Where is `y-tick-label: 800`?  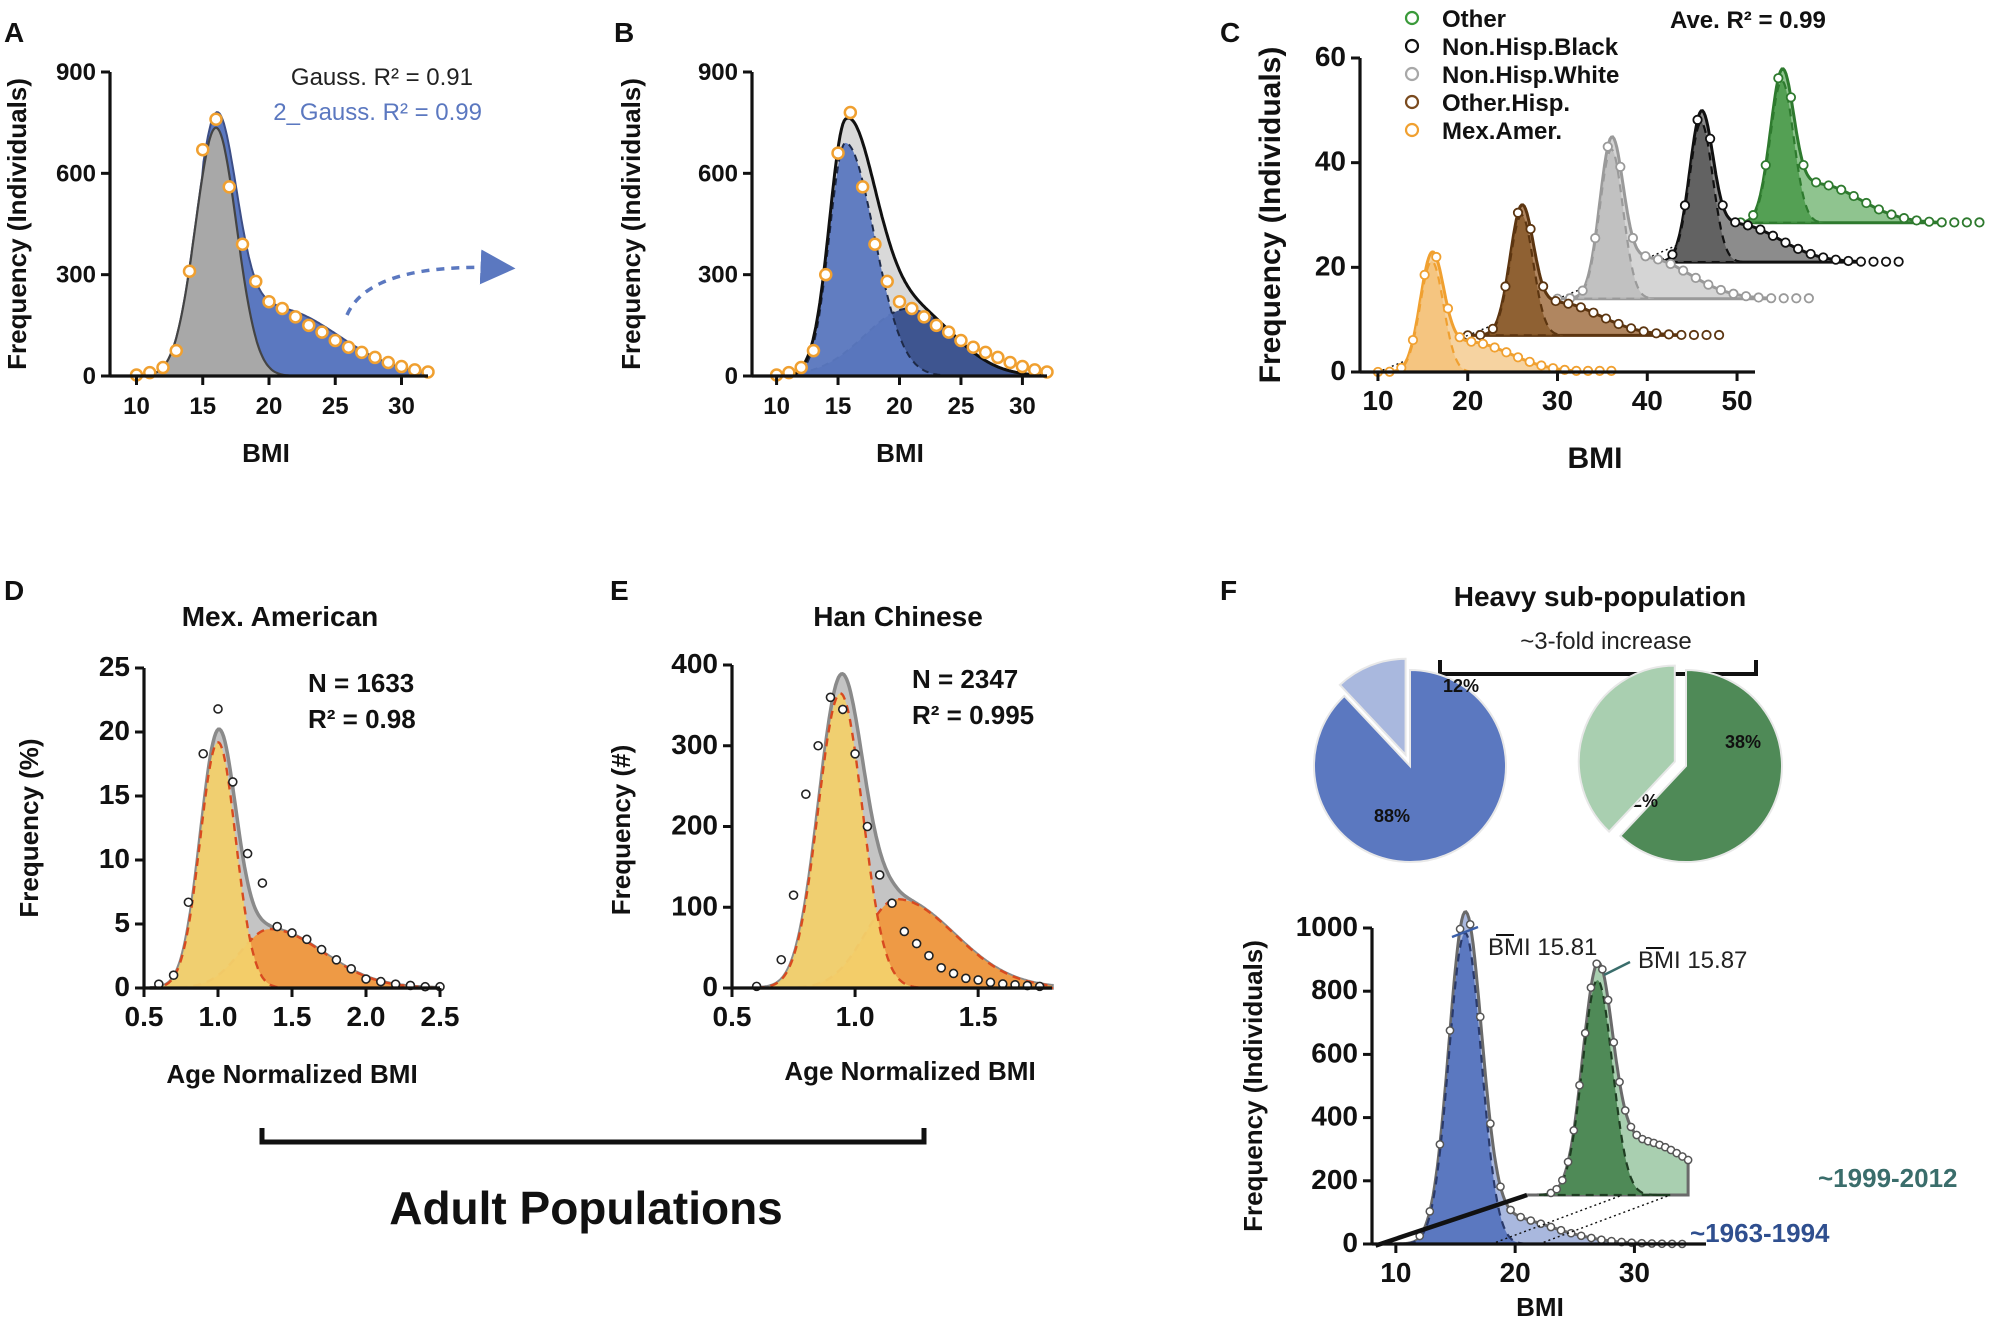 y-tick-label: 800 is located at coordinates (1334, 989).